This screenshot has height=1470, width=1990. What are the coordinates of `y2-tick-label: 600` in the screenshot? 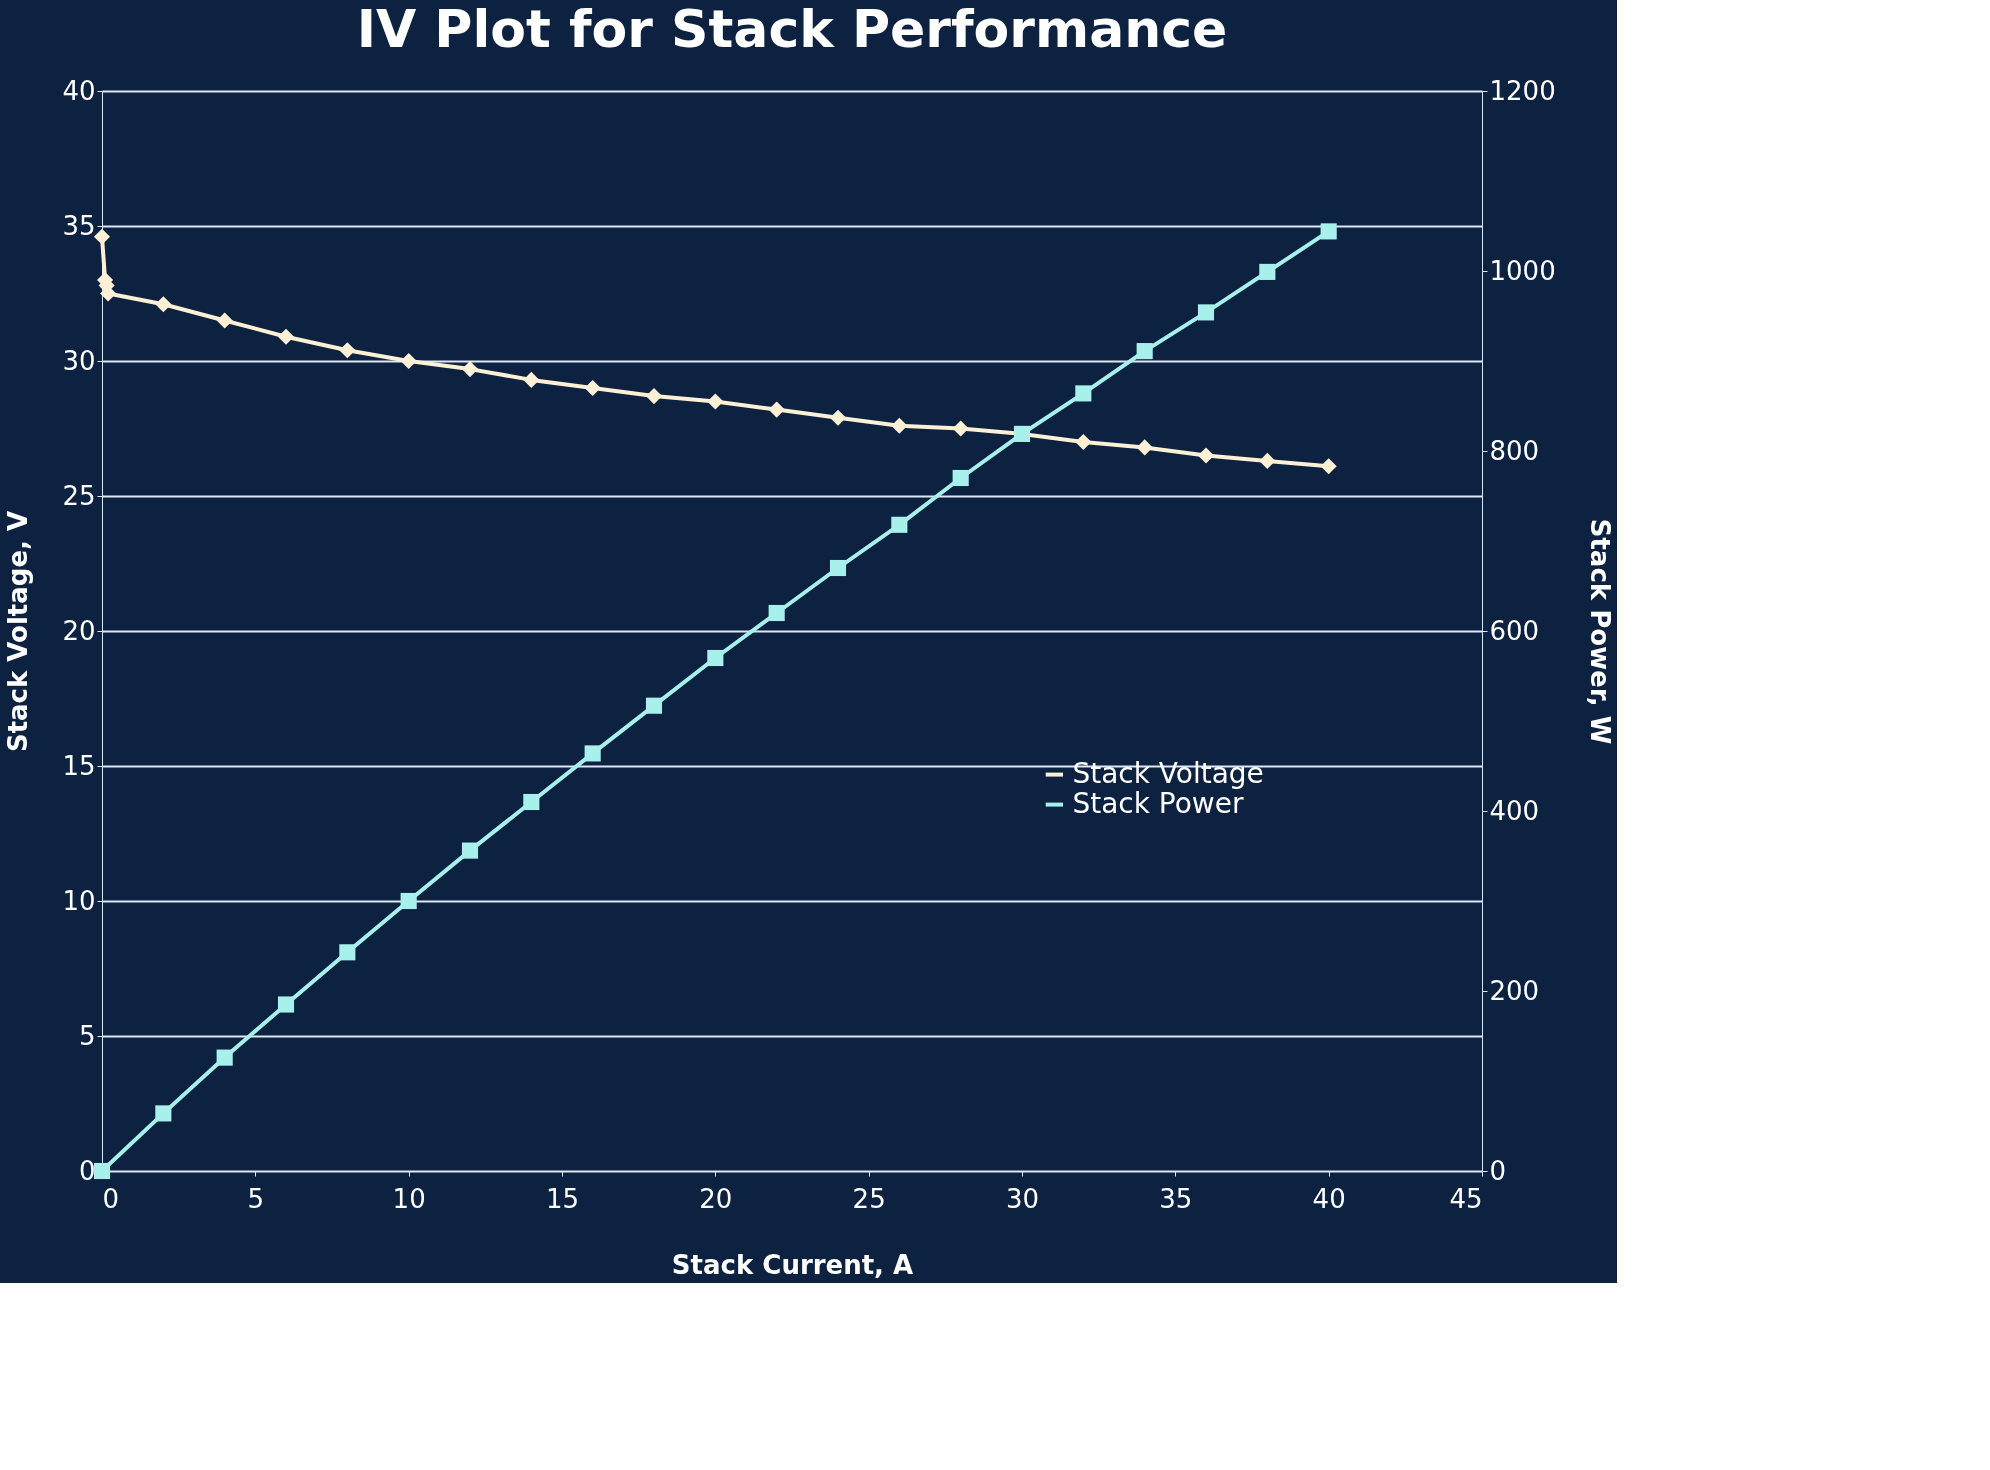 It's located at (1514, 630).